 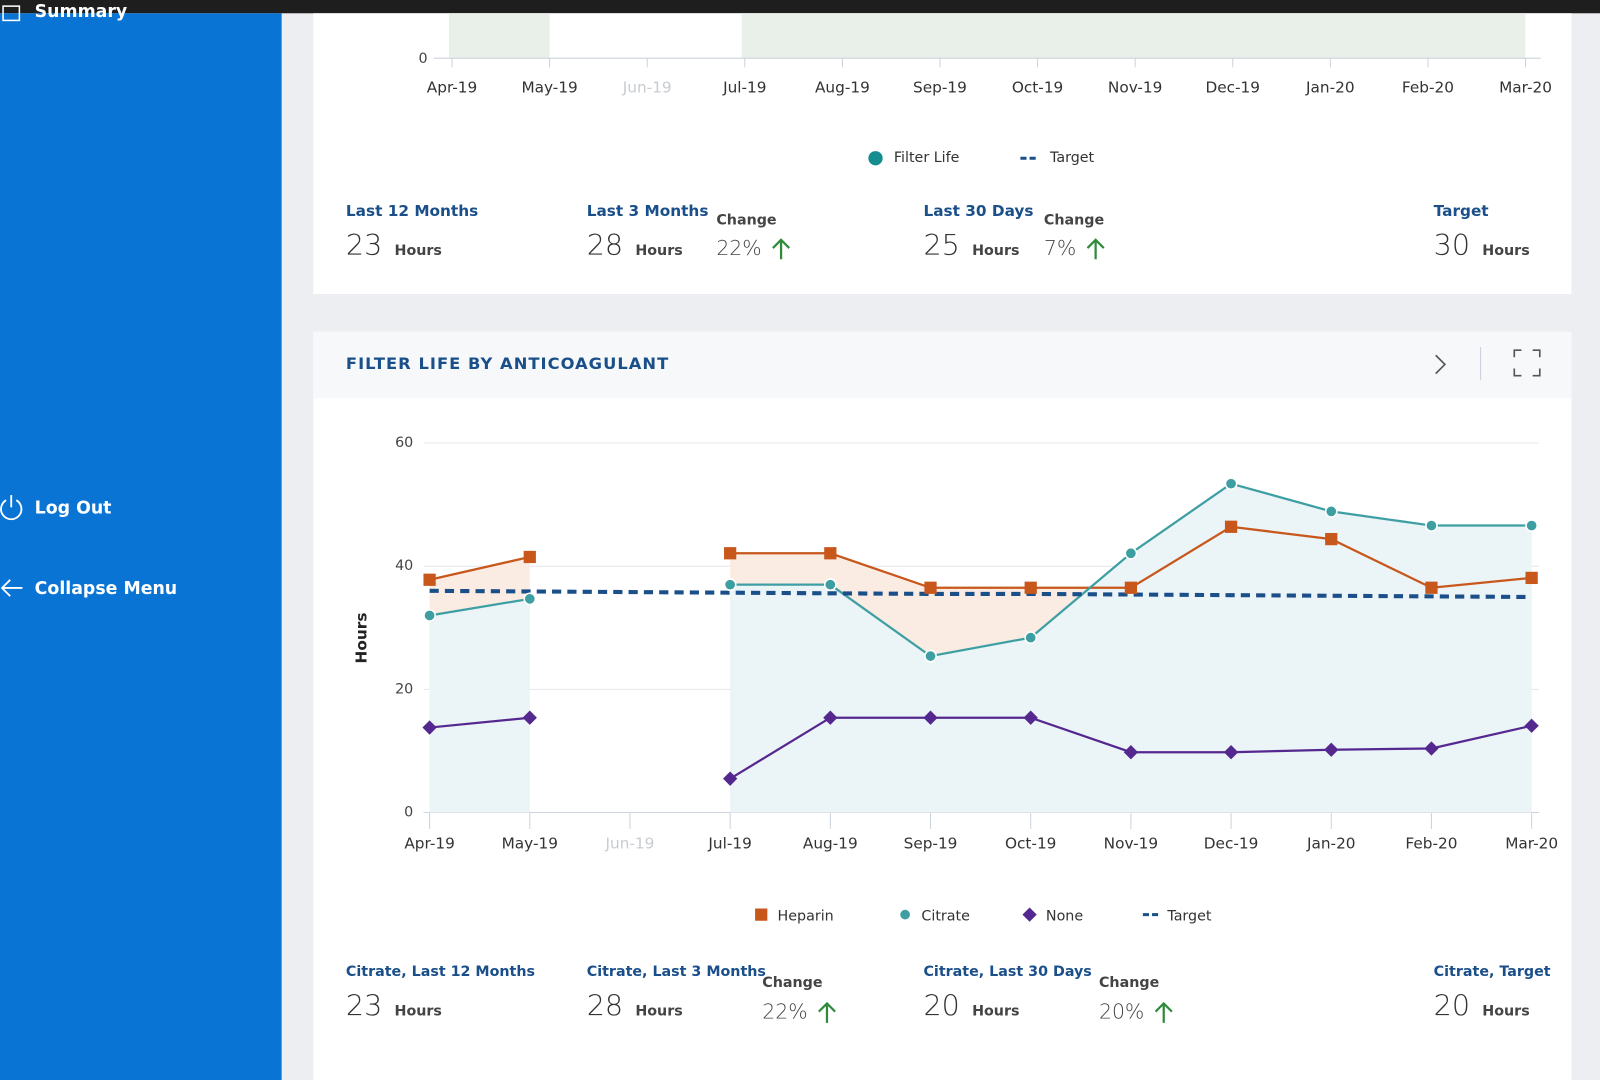 What do you see at coordinates (980, 594) in the screenshot?
I see `target-line` at bounding box center [980, 594].